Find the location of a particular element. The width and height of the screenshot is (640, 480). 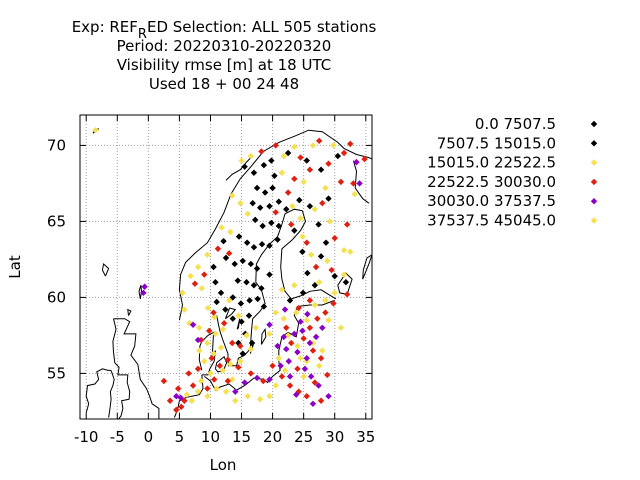

title-line-1: Exp: REFRED Selection: ALL 505 stations is located at coordinates (224, 30).